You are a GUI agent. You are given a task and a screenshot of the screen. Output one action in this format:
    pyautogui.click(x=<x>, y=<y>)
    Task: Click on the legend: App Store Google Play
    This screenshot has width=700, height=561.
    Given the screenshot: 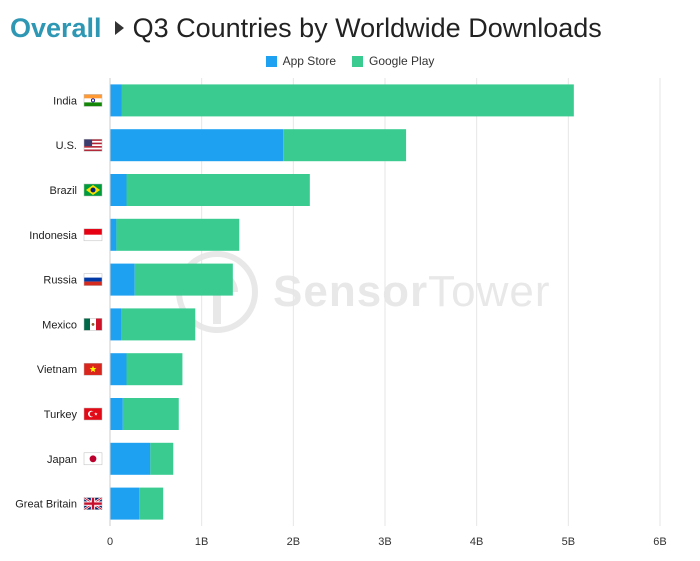 What is the action you would take?
    pyautogui.click(x=350, y=61)
    